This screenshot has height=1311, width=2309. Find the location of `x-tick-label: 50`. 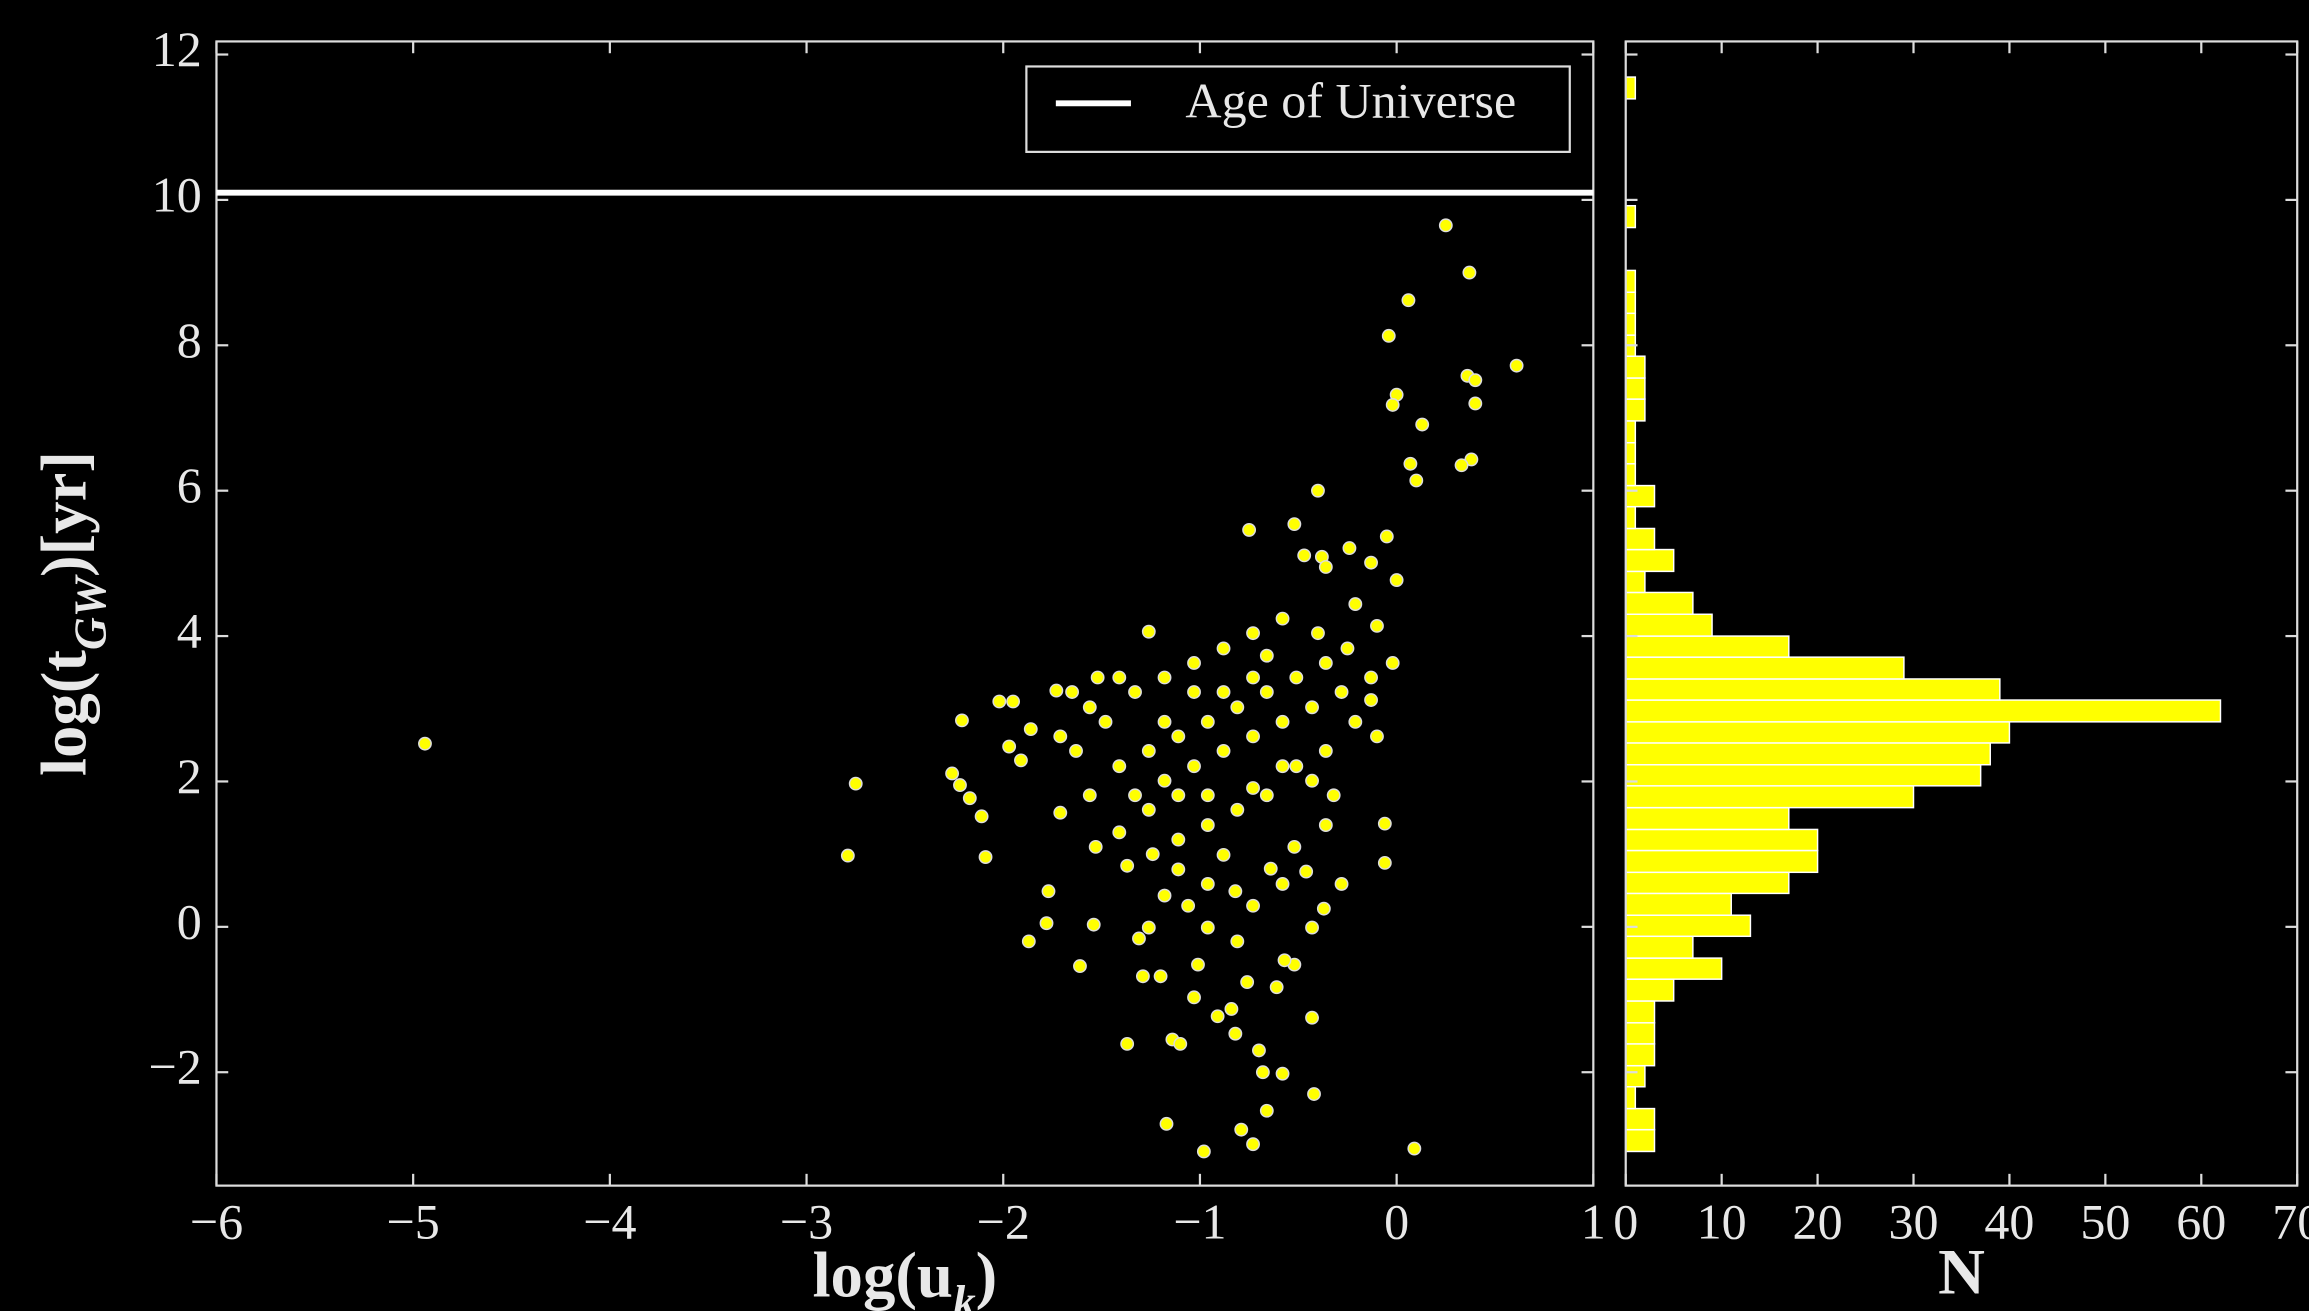

x-tick-label: 50 is located at coordinates (2105, 1221).